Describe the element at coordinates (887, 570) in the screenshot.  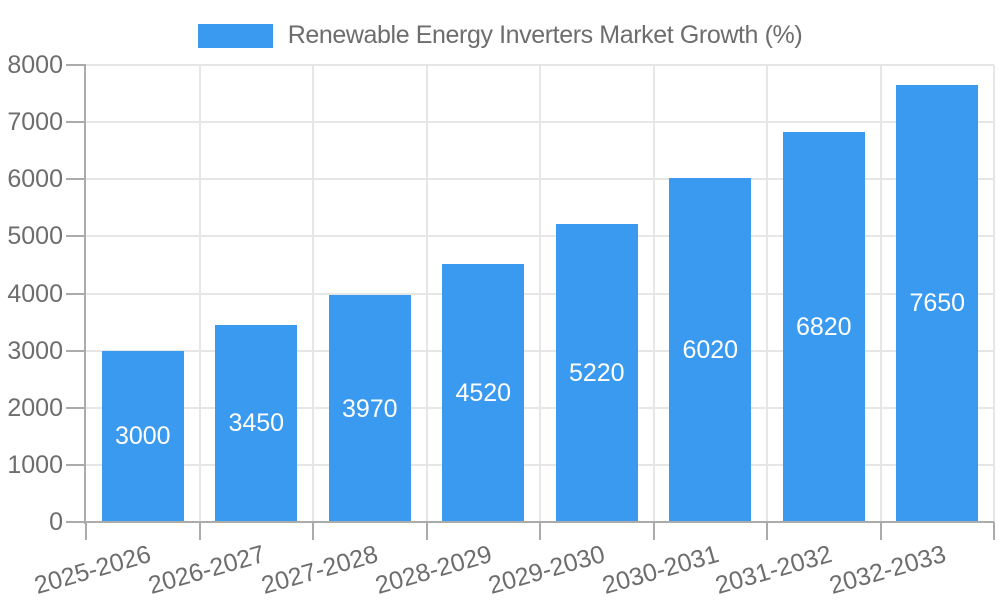
I see `x-tick-label: 2032-2033` at that location.